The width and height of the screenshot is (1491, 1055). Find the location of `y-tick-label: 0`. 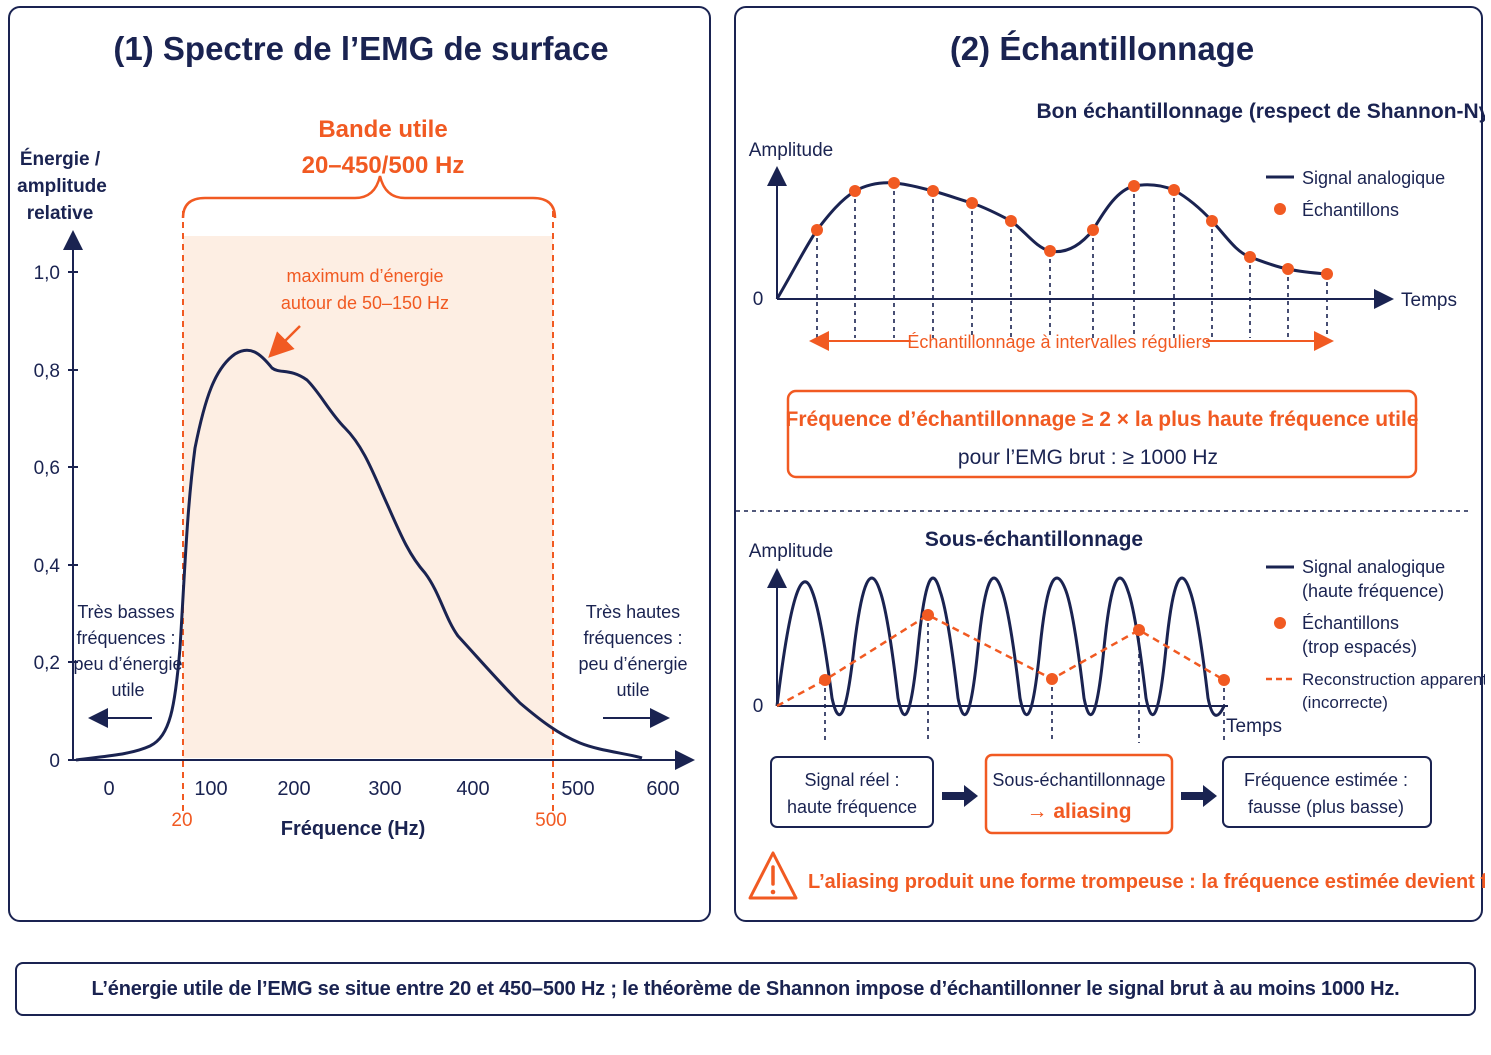

y-tick-label: 0 is located at coordinates (54, 761).